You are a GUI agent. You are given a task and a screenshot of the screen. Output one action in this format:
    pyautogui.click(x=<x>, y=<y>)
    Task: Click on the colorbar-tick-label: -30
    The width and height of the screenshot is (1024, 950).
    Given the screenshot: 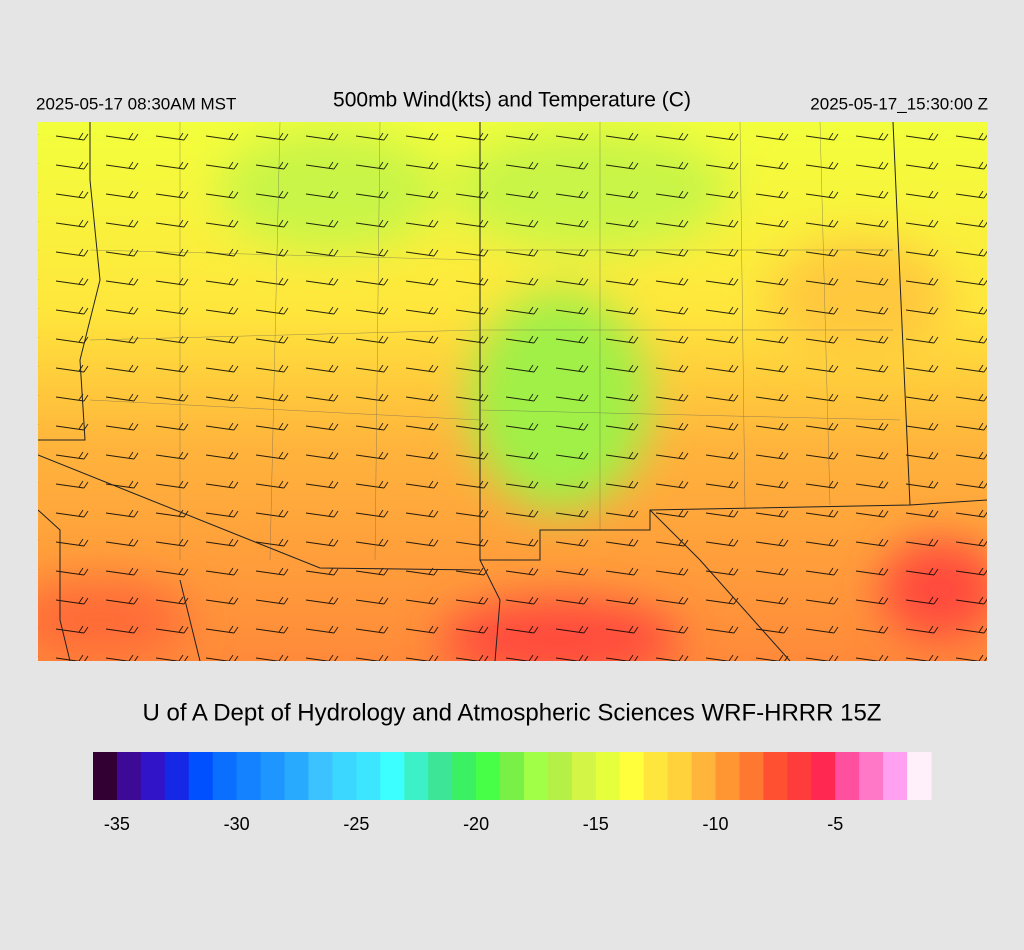 What is the action you would take?
    pyautogui.click(x=237, y=824)
    